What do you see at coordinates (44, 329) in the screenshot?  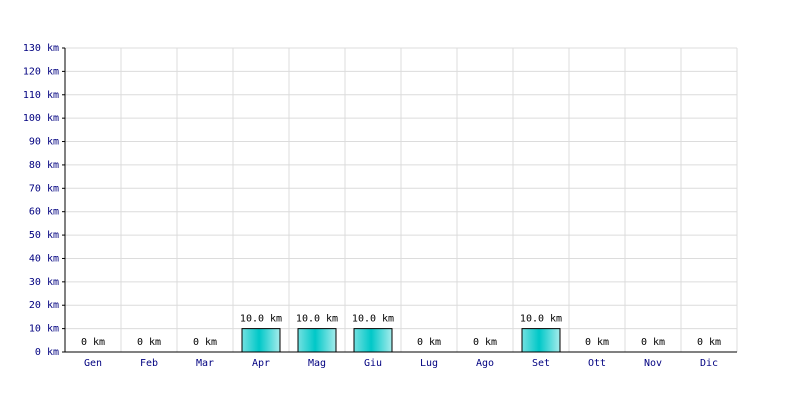 I see `y-tick-label: 10 km` at bounding box center [44, 329].